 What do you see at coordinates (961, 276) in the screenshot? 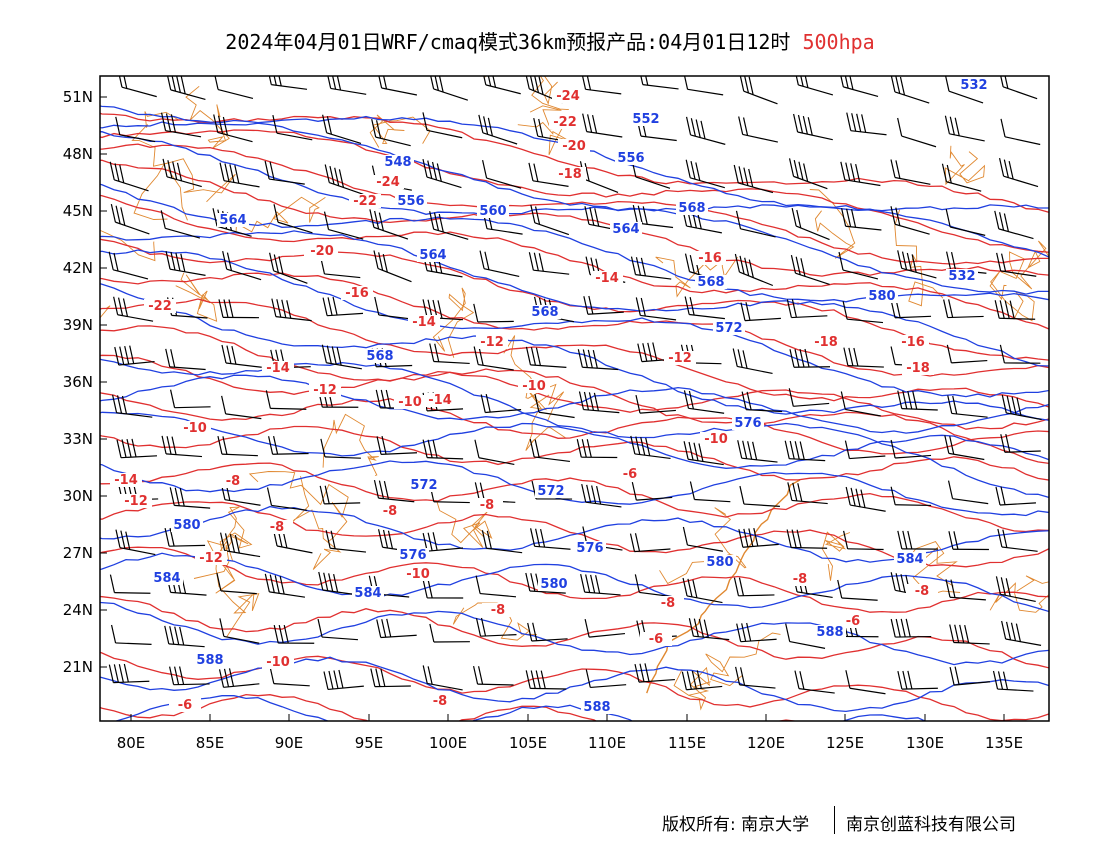
I see `height-label: 532` at bounding box center [961, 276].